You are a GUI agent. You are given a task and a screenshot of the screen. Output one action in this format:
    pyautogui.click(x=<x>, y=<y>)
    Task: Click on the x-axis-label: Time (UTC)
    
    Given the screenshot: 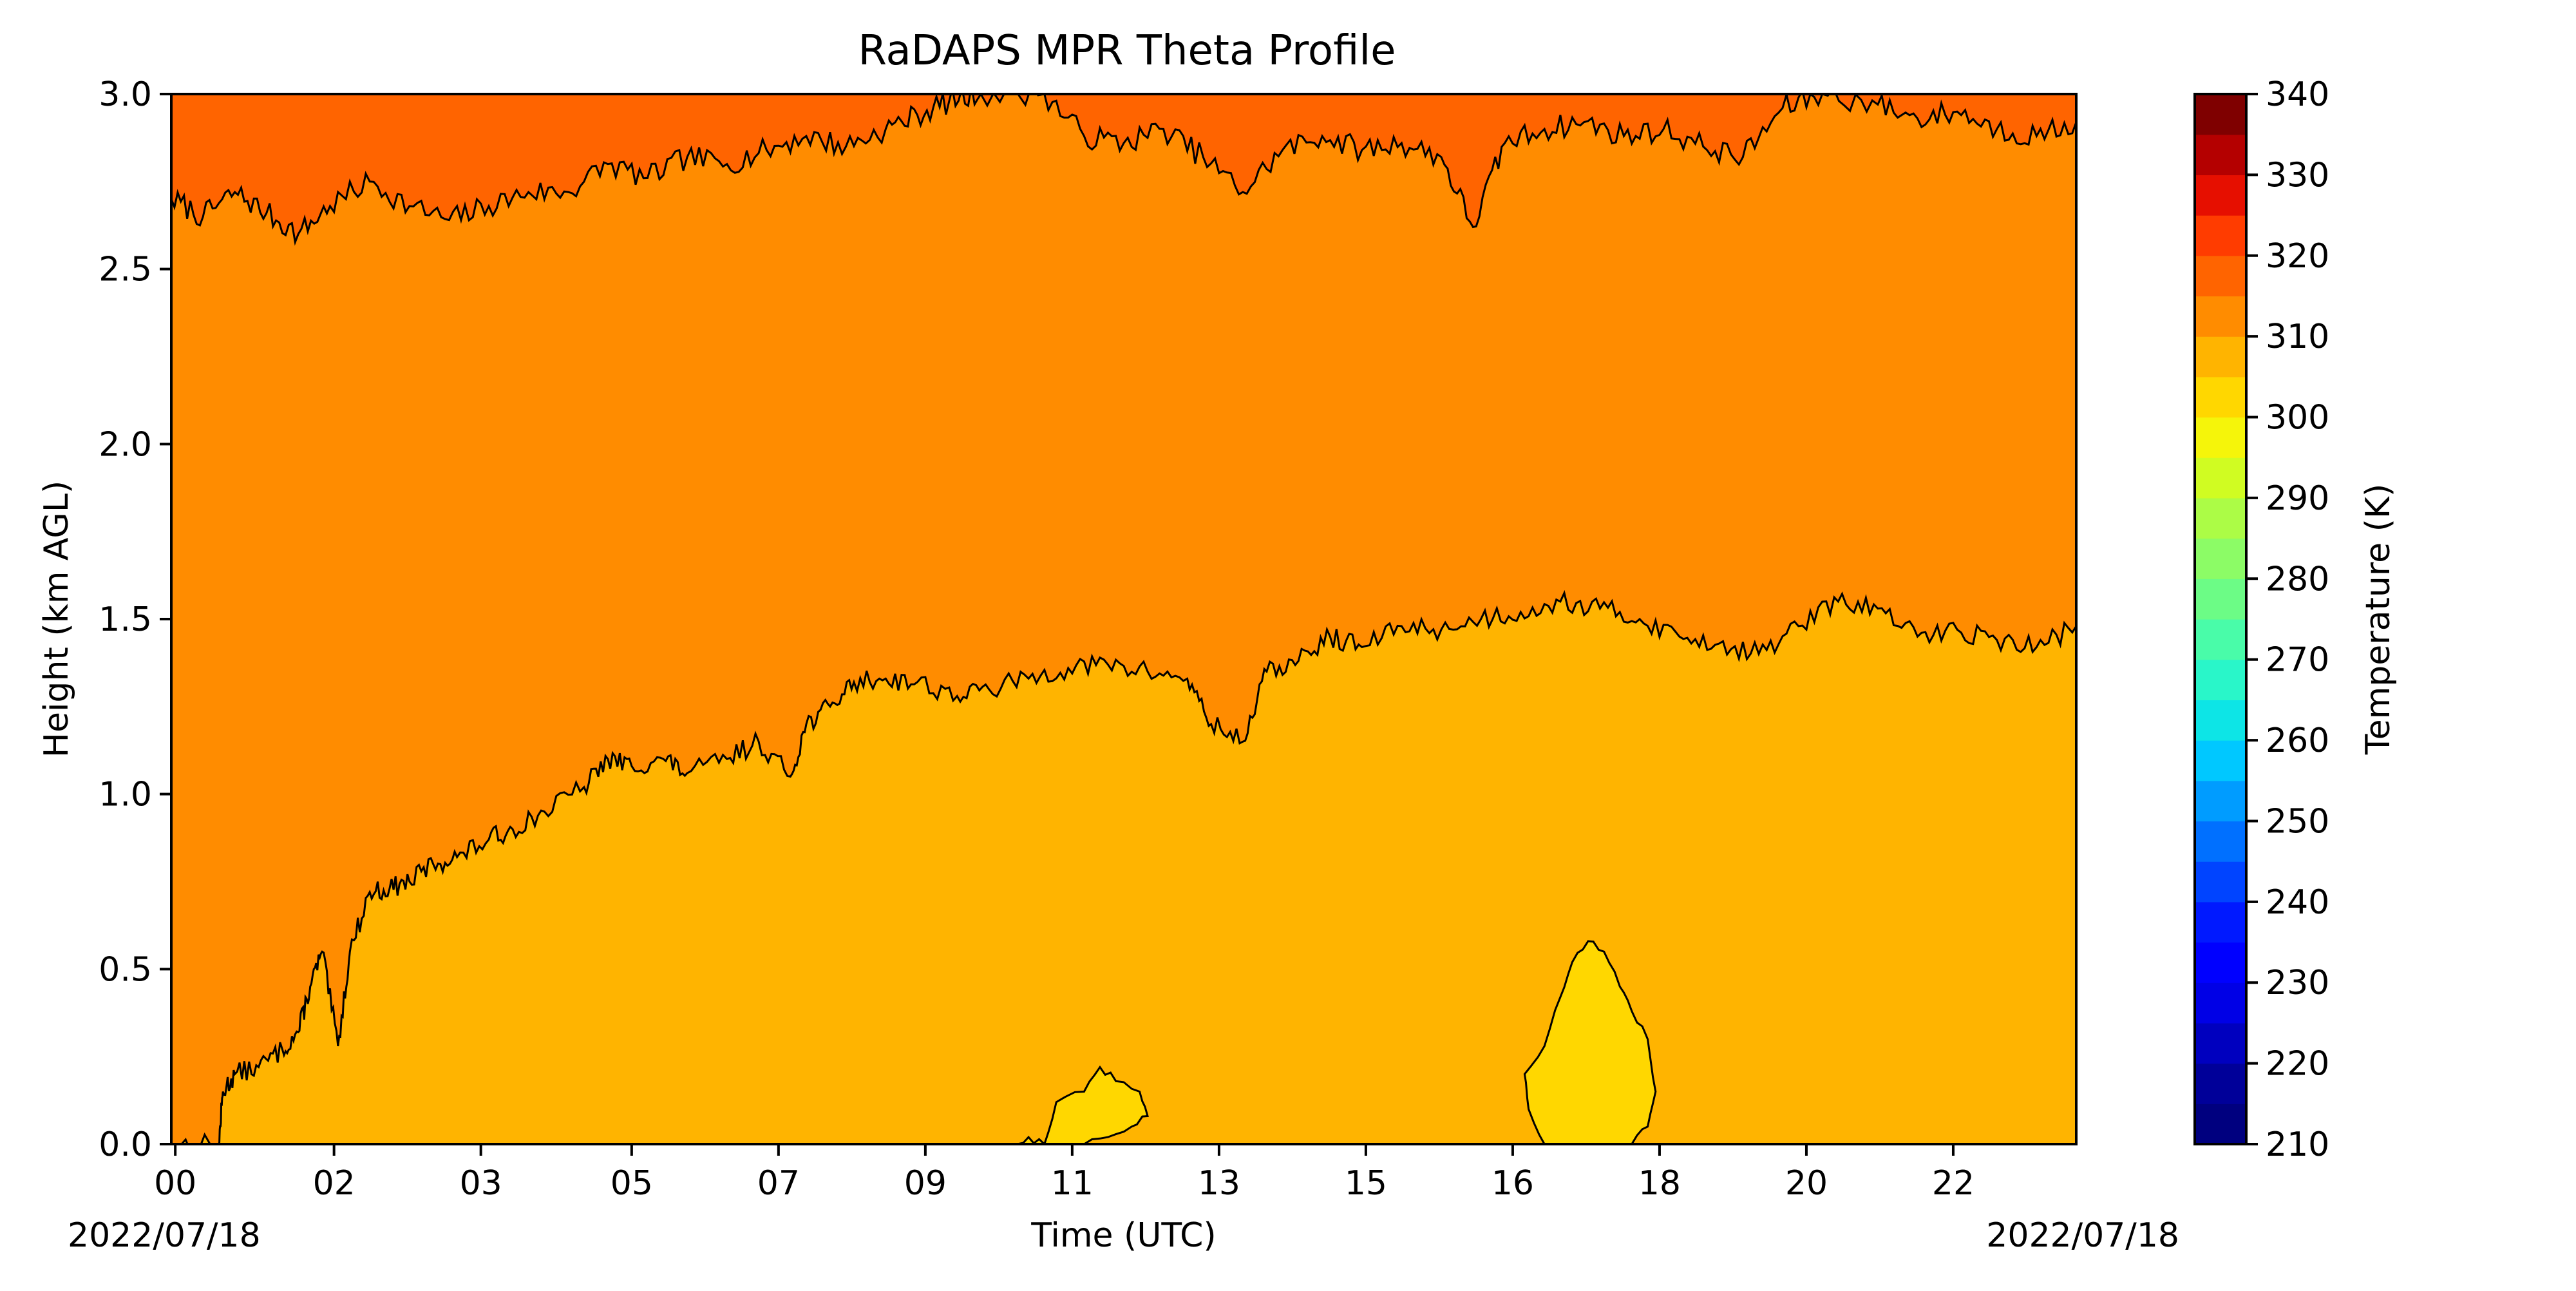 What is the action you would take?
    pyautogui.click(x=1123, y=1235)
    